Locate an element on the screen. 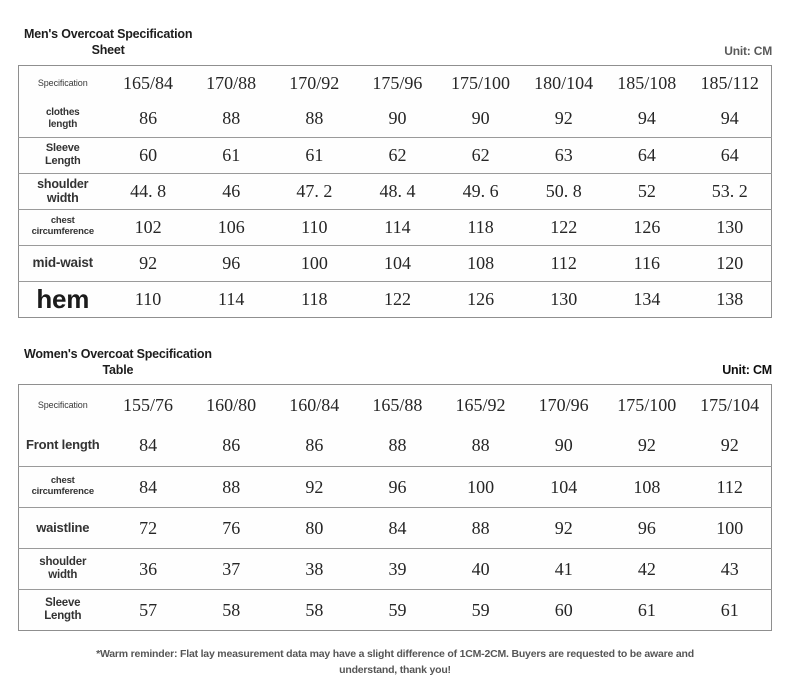  spec-value: 49. 6 is located at coordinates (480, 190).